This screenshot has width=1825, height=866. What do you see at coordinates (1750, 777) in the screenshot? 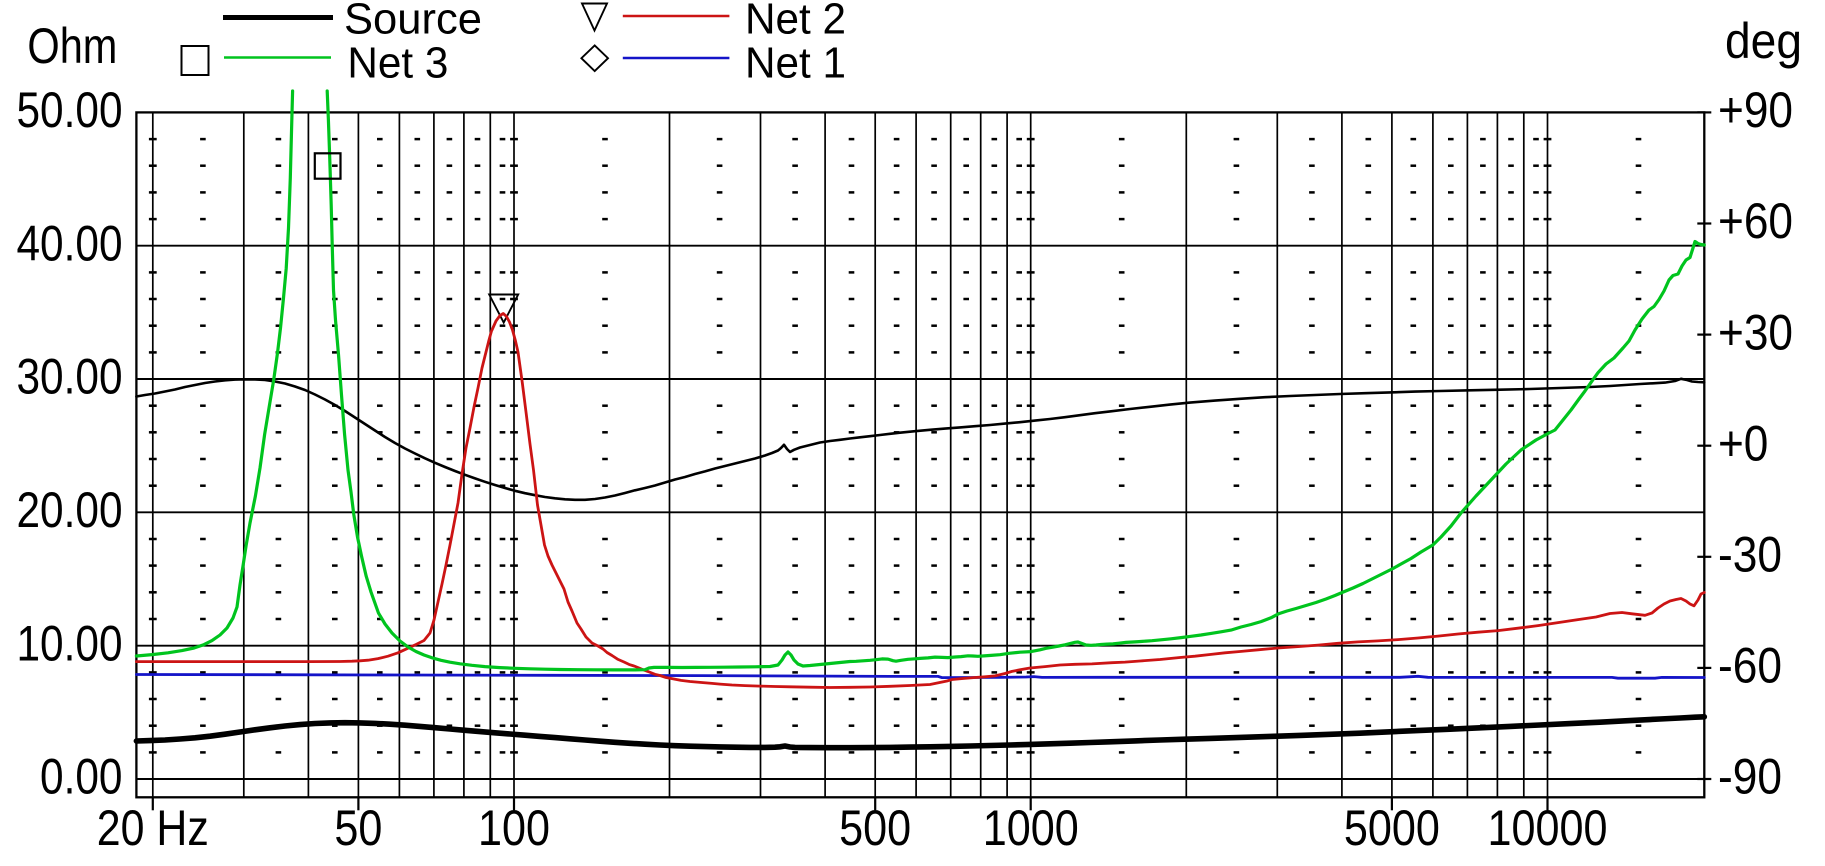
I see `svg-text: -90` at bounding box center [1750, 777].